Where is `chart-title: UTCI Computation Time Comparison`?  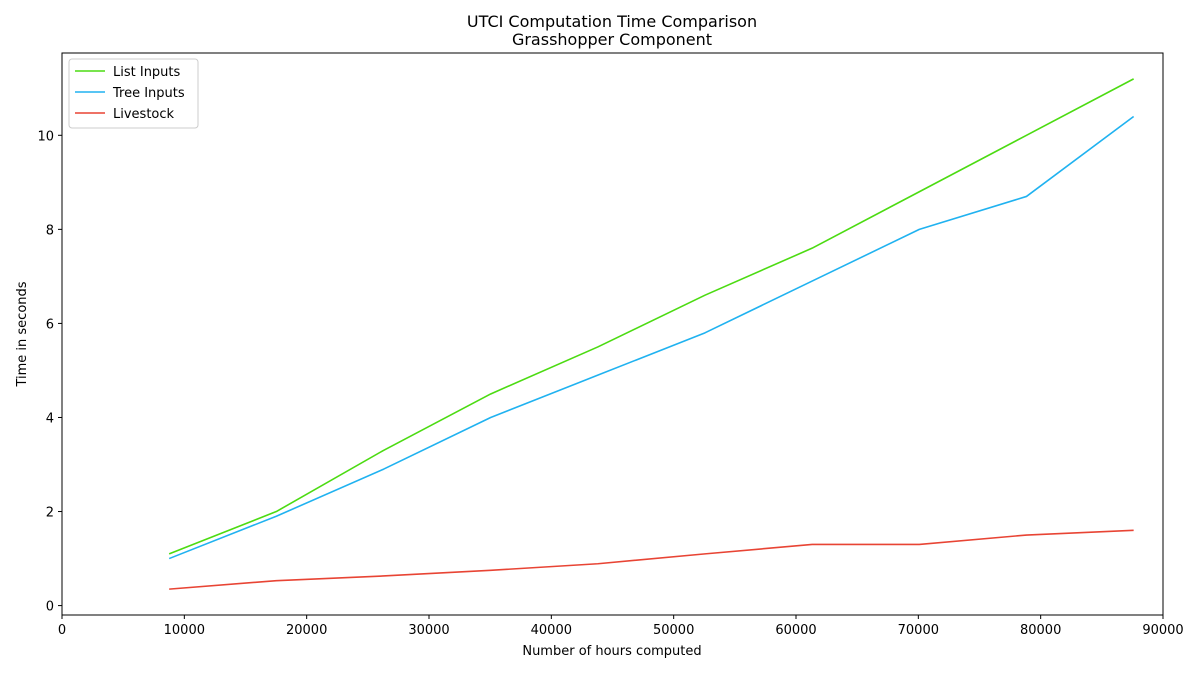
chart-title: UTCI Computation Time Comparison is located at coordinates (612, 21).